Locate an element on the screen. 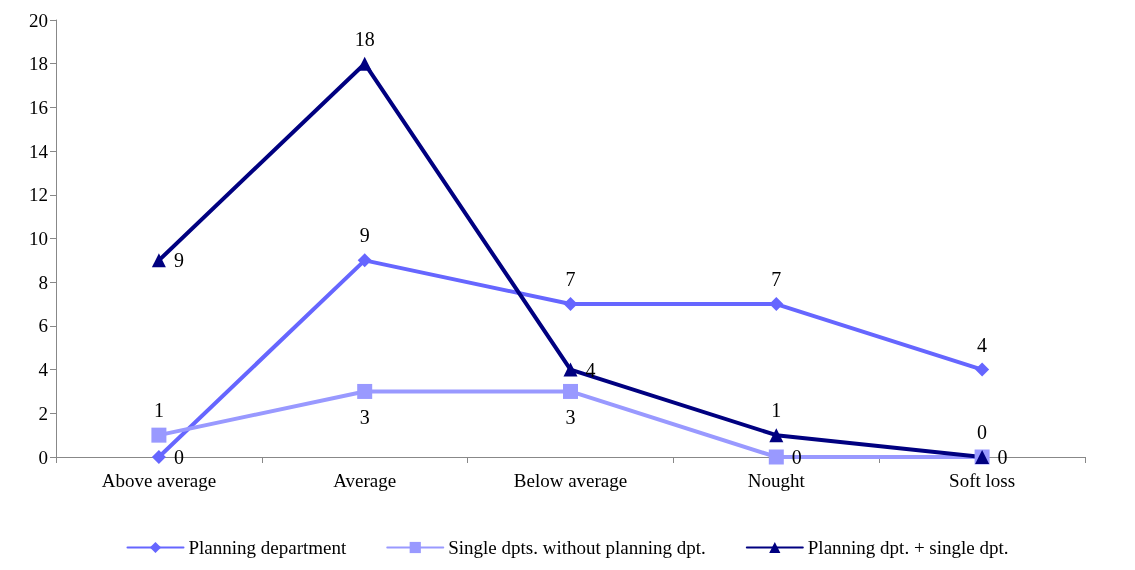 The width and height of the screenshot is (1135, 570). y-tick-label: 4 is located at coordinates (43, 370).